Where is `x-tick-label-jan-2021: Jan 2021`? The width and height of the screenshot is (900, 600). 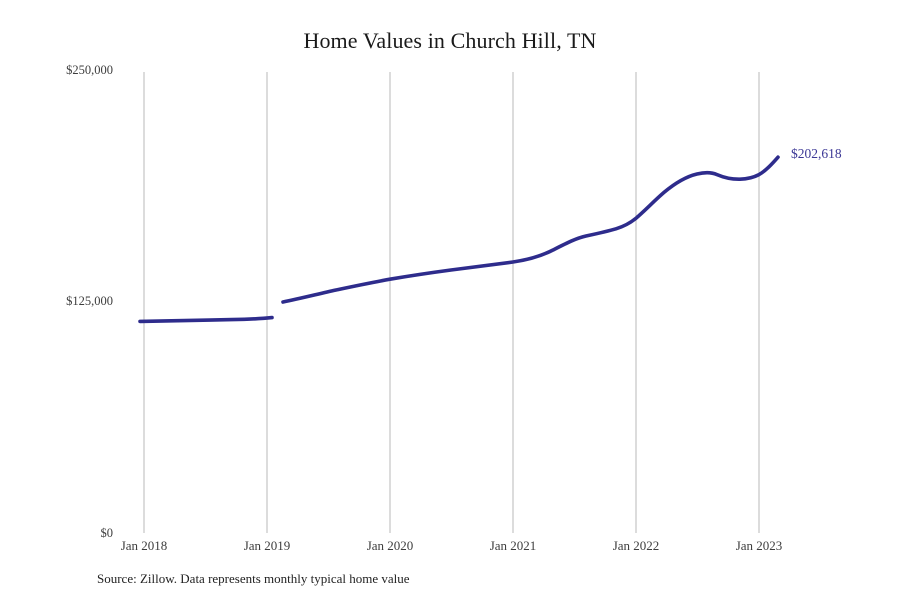
x-tick-label-jan-2021: Jan 2021 is located at coordinates (513, 545).